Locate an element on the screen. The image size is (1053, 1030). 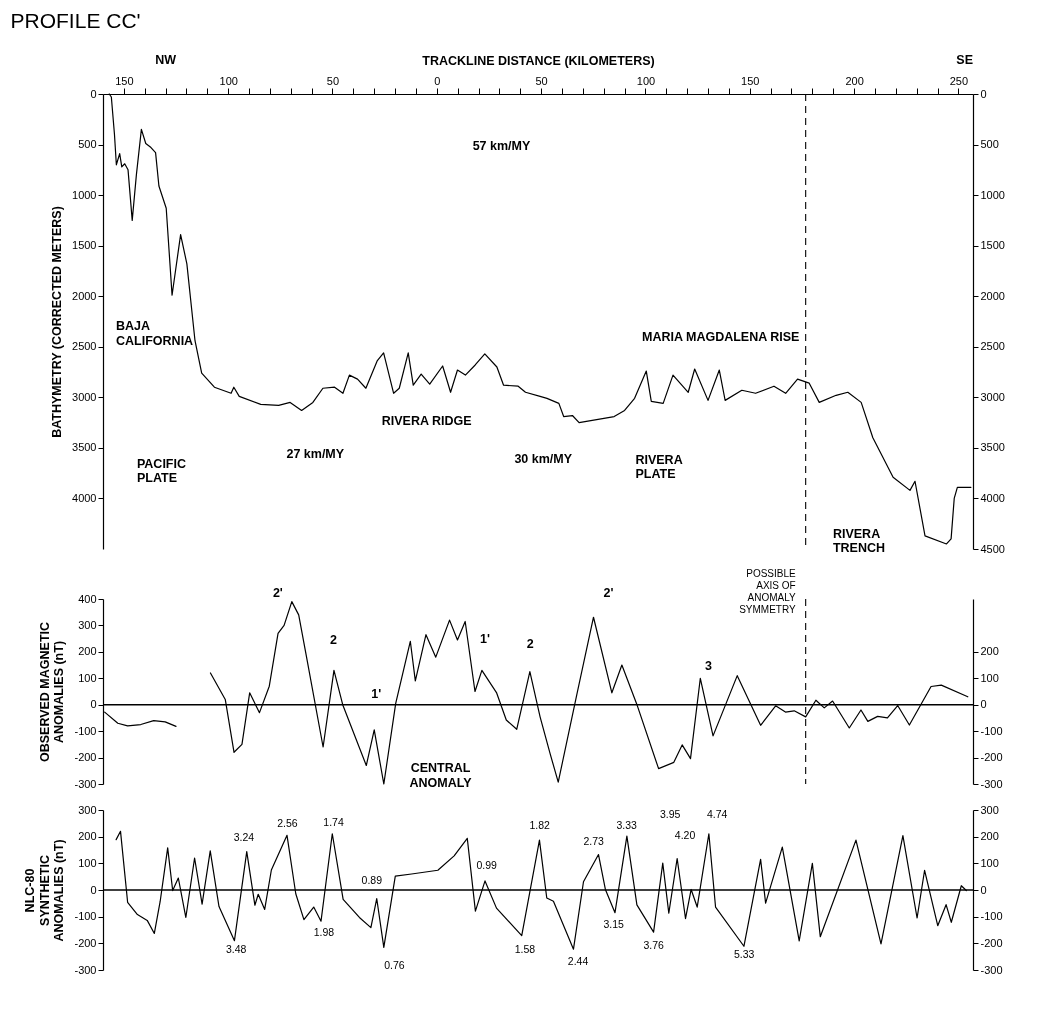
y-axis-title: BATHYMETRY (CORRECTED METERS) is located at coordinates (57, 322).